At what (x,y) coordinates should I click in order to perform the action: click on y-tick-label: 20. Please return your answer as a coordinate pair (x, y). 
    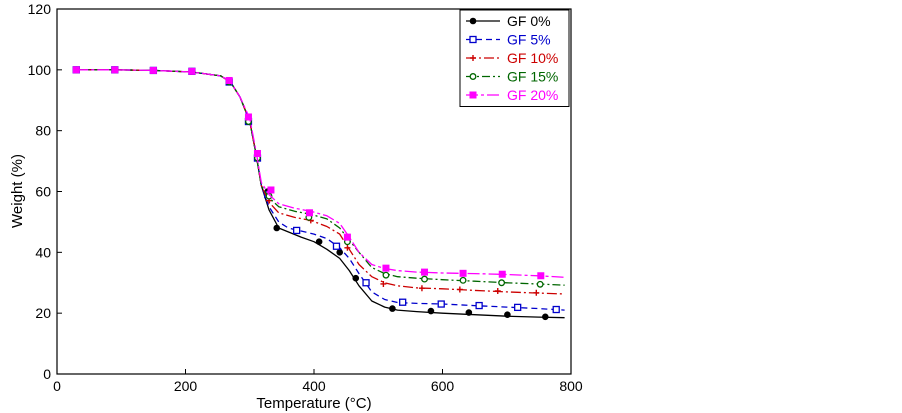
    Looking at the image, I should click on (43, 313).